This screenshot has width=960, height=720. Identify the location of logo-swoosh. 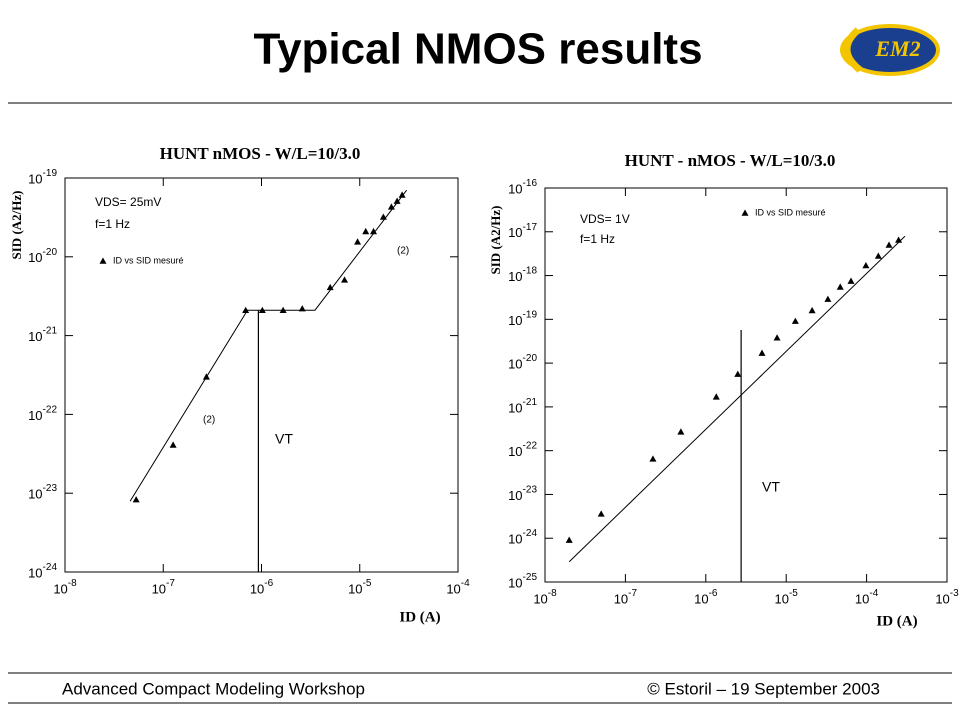
(853, 50).